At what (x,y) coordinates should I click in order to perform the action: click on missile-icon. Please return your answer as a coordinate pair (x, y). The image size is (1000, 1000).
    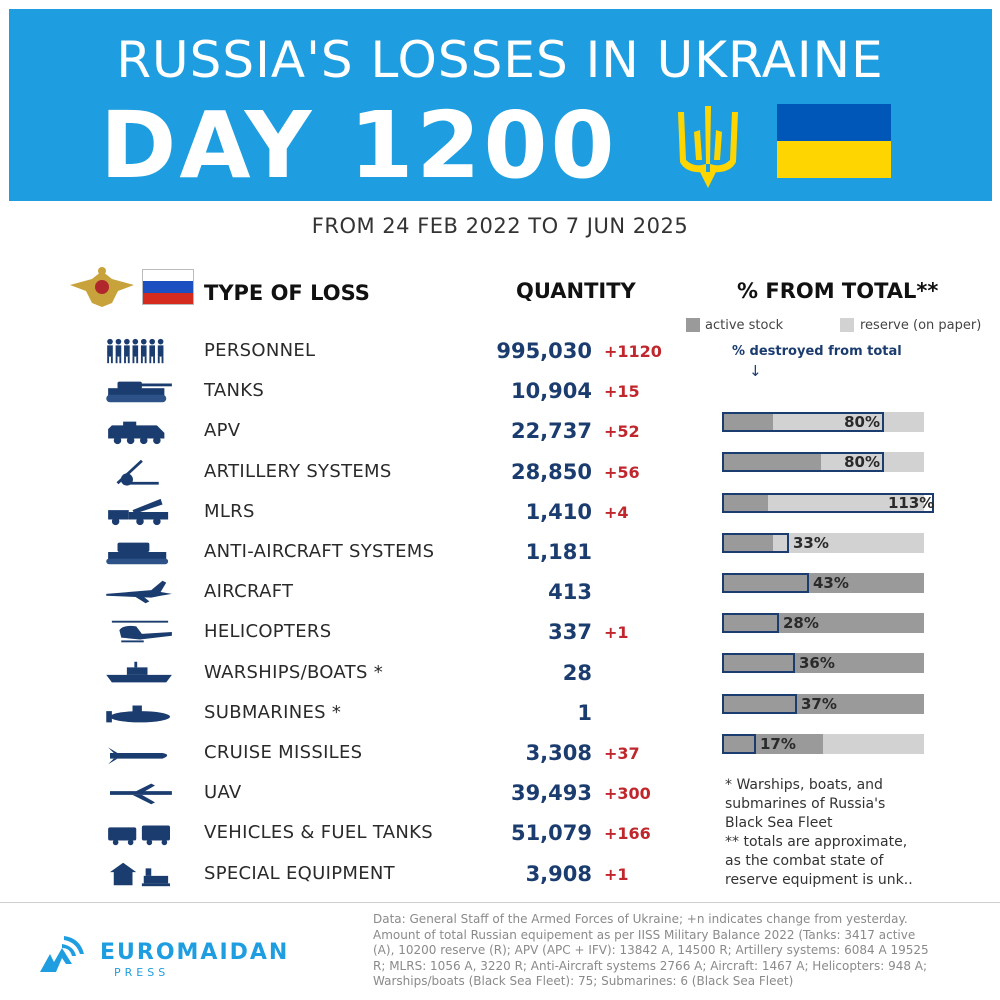
    Looking at the image, I should click on (138, 756).